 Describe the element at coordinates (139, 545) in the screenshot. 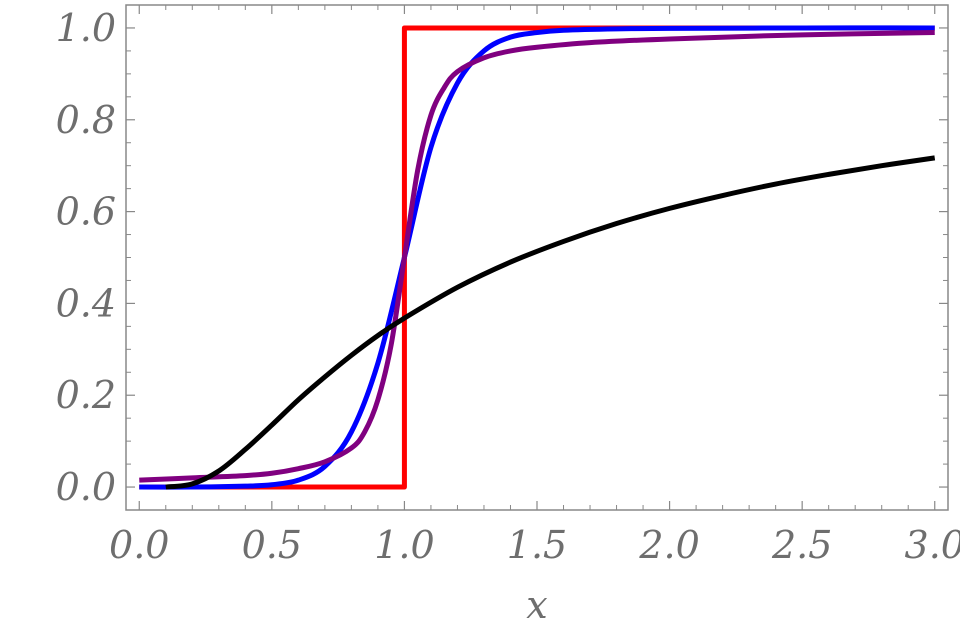

I see `x-tick-label: 0.0` at that location.